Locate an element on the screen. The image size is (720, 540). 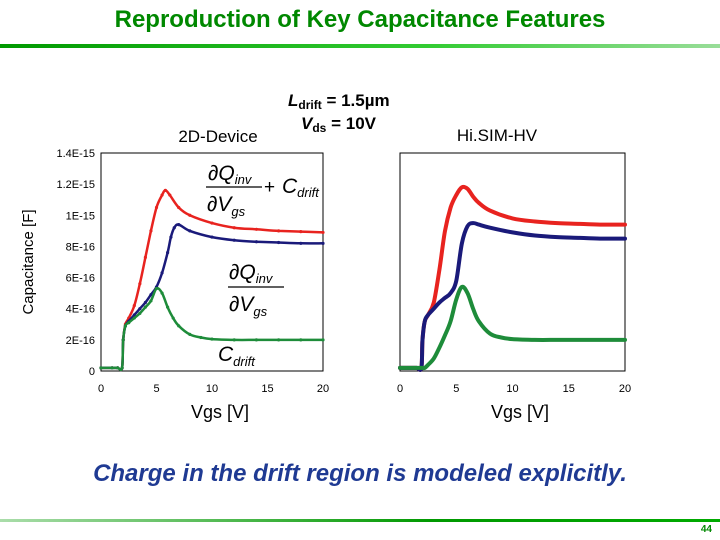
cdrift-label: Cdrift is located at coordinates (237, 356).